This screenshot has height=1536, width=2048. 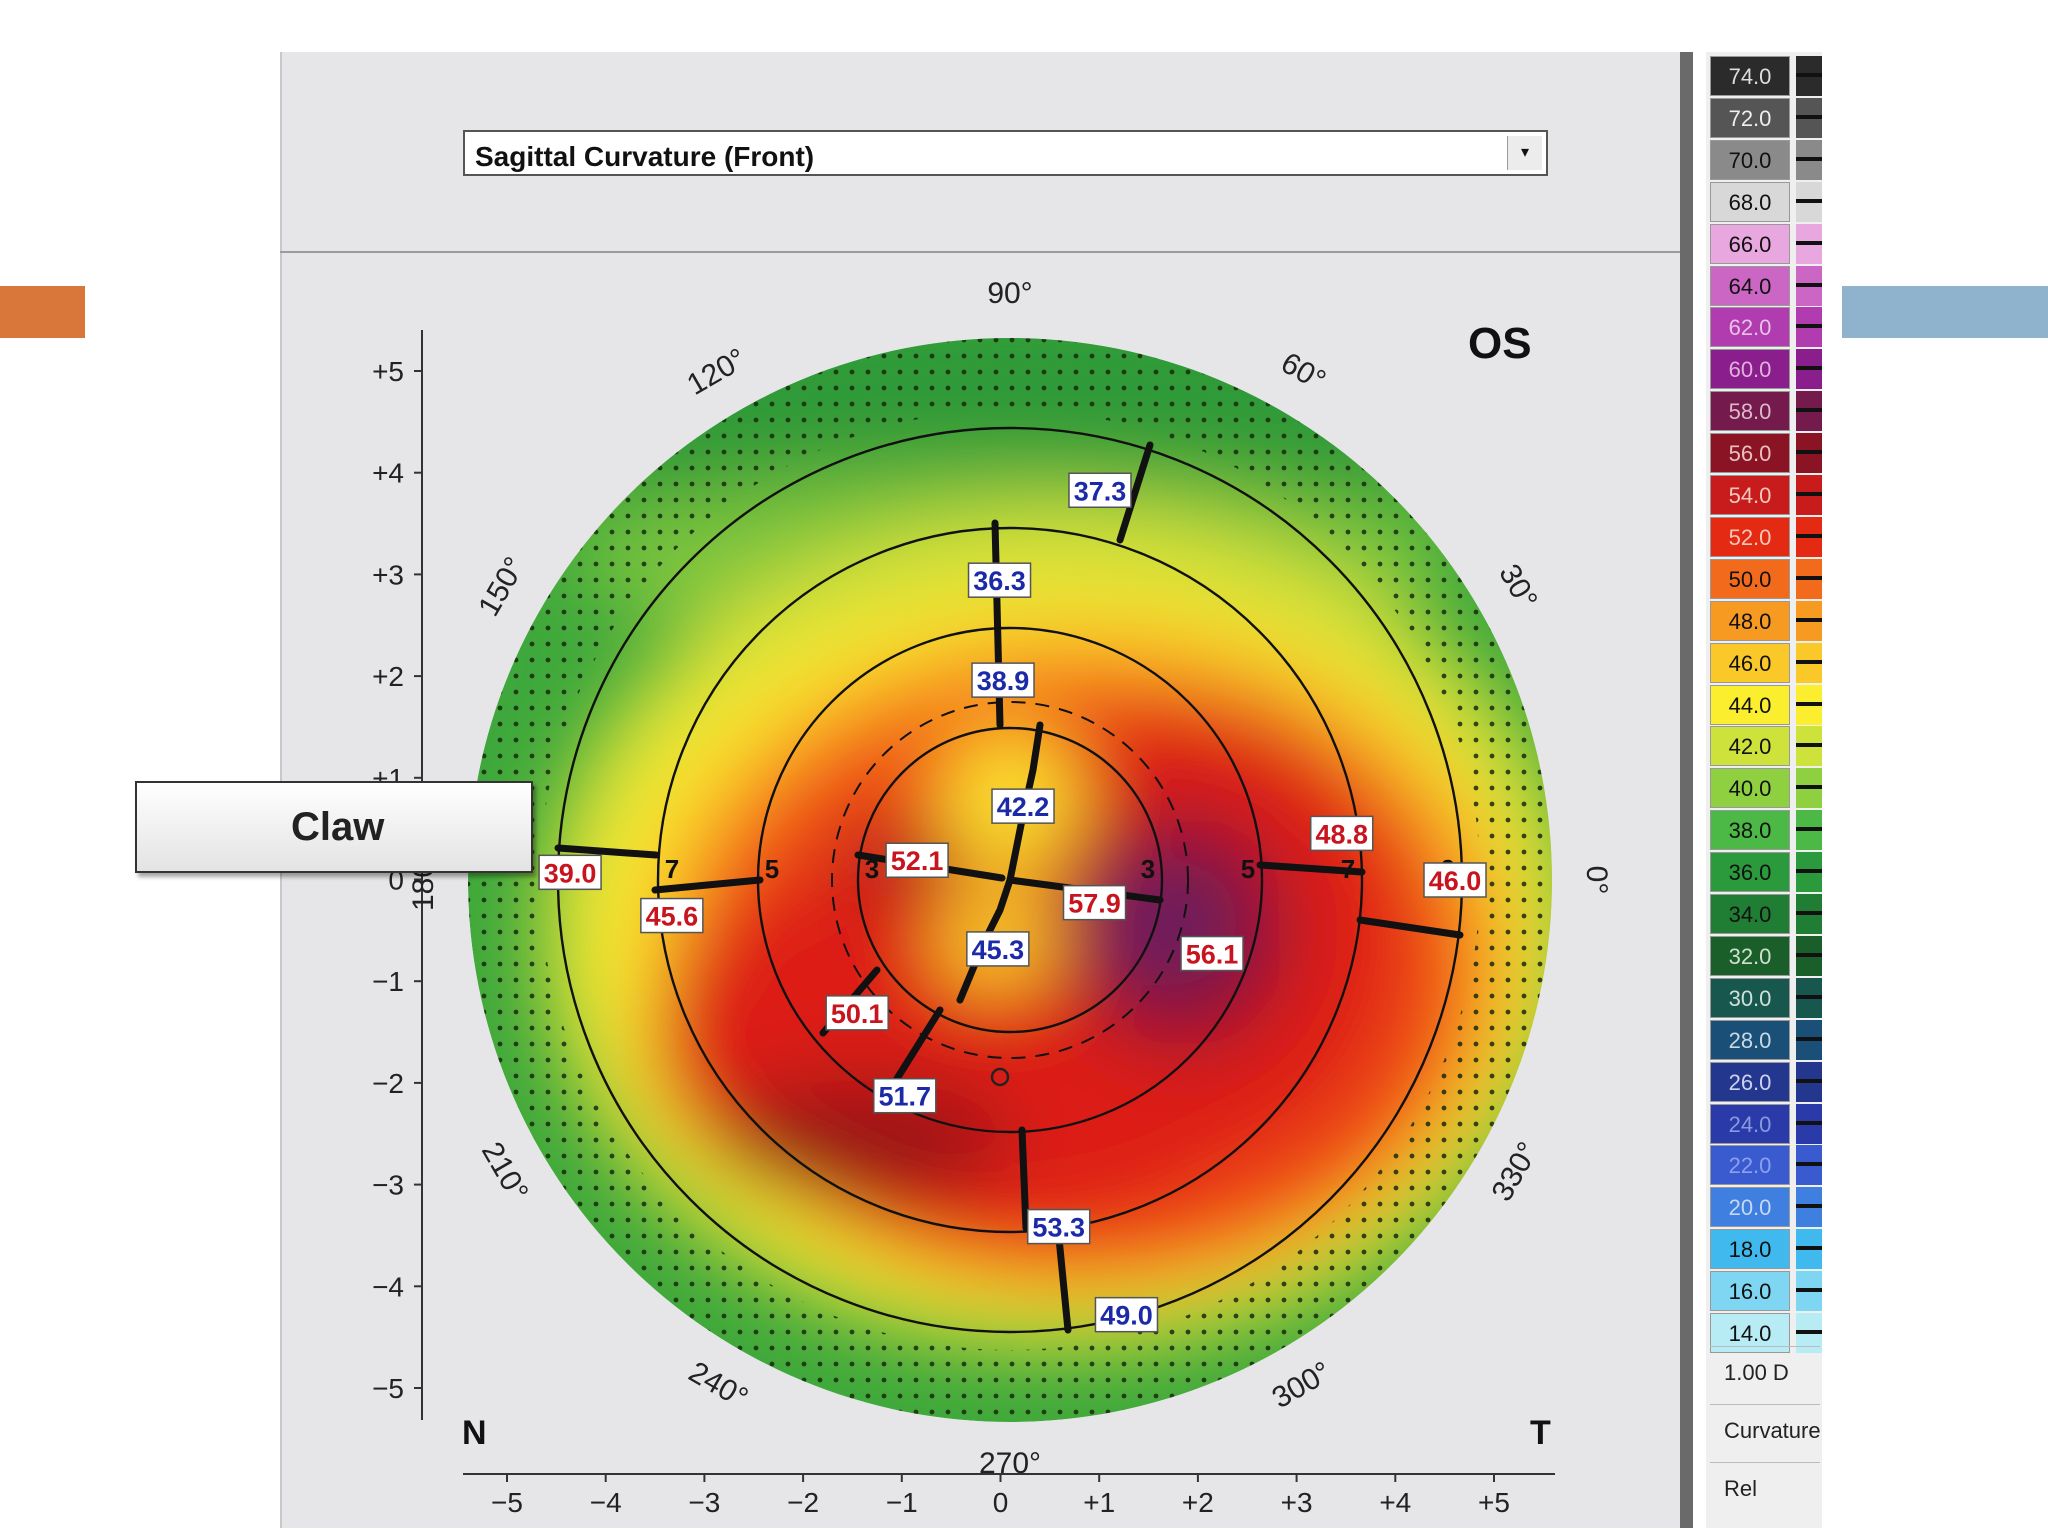 I want to click on scale-swatch: 42.0, so click(x=1750, y=746).